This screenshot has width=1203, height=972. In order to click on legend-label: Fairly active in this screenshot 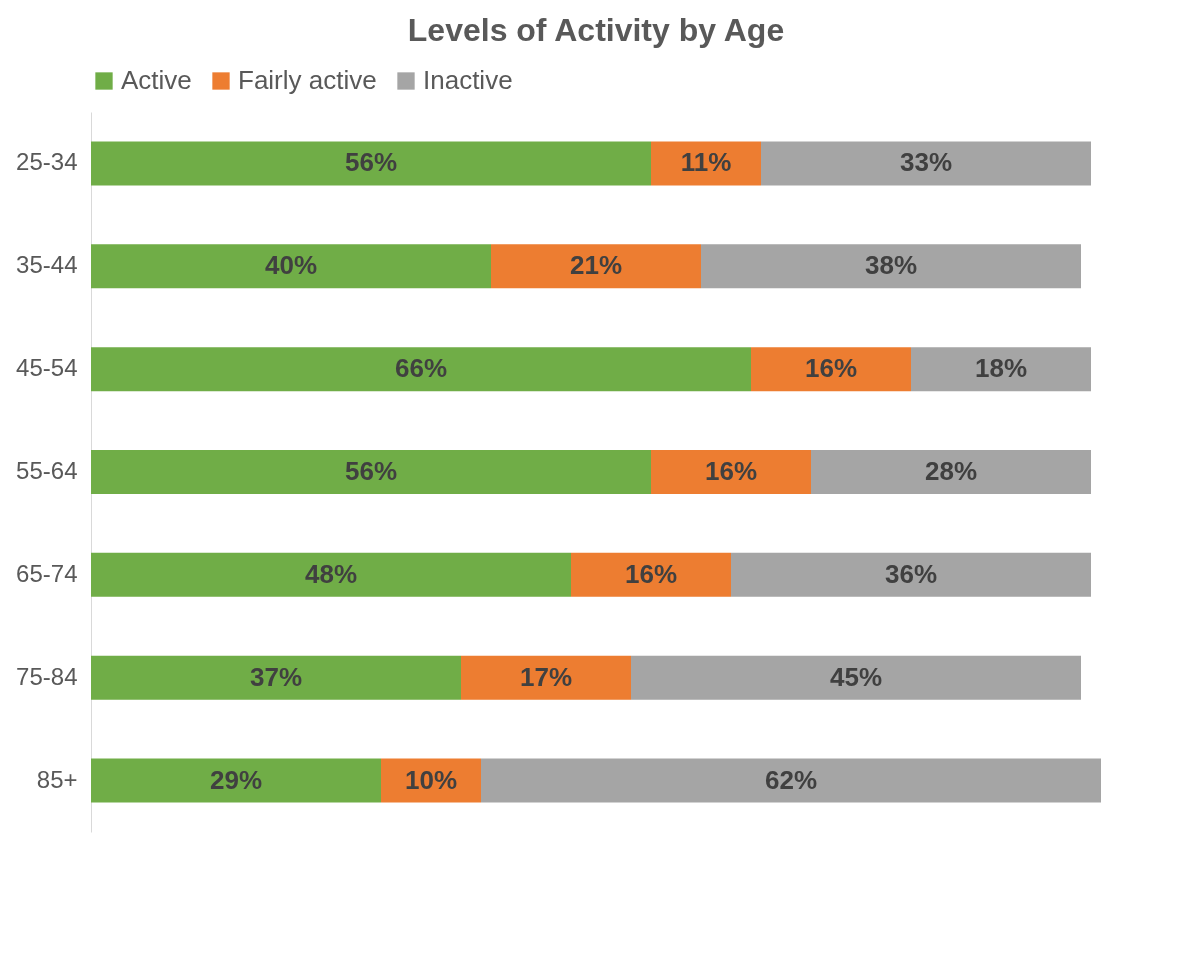, I will do `click(307, 80)`.